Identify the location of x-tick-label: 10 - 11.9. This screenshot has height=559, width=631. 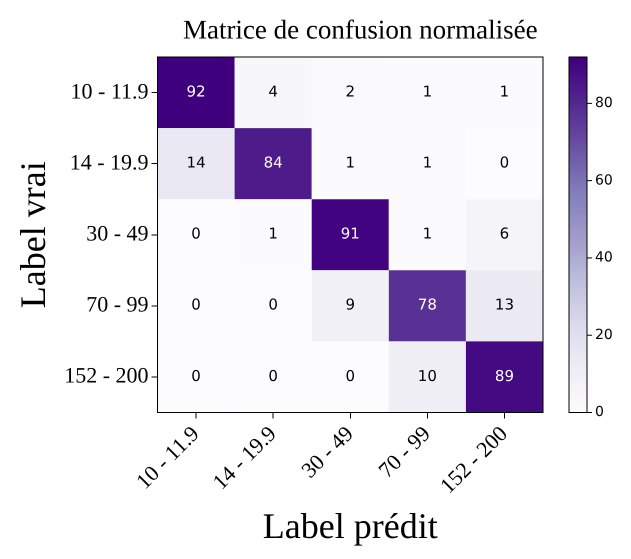
(167, 457).